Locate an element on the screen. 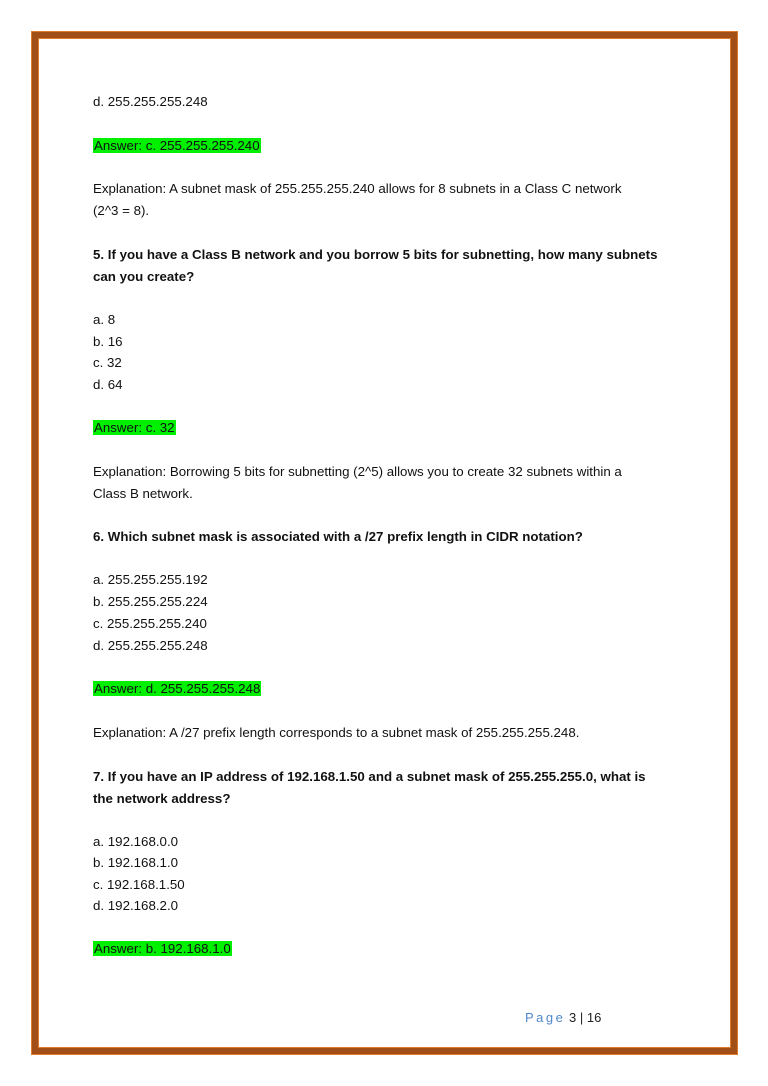 The height and width of the screenshot is (1086, 768). line-text: Class B network. is located at coordinates (143, 493).